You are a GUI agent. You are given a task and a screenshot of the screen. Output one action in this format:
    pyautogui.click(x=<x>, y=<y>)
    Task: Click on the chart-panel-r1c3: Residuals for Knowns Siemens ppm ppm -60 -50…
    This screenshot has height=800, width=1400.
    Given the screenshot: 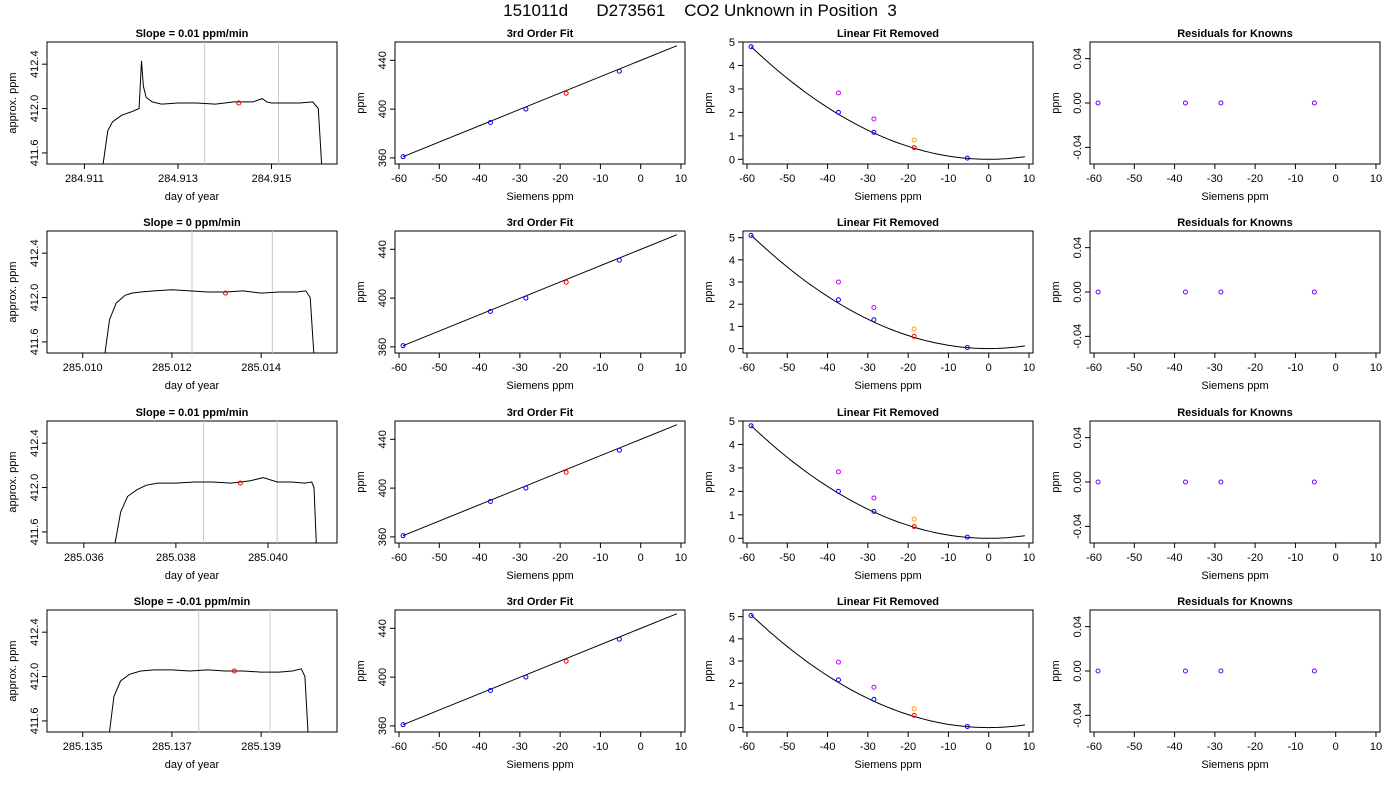 What is the action you would take?
    pyautogui.click(x=1216, y=304)
    